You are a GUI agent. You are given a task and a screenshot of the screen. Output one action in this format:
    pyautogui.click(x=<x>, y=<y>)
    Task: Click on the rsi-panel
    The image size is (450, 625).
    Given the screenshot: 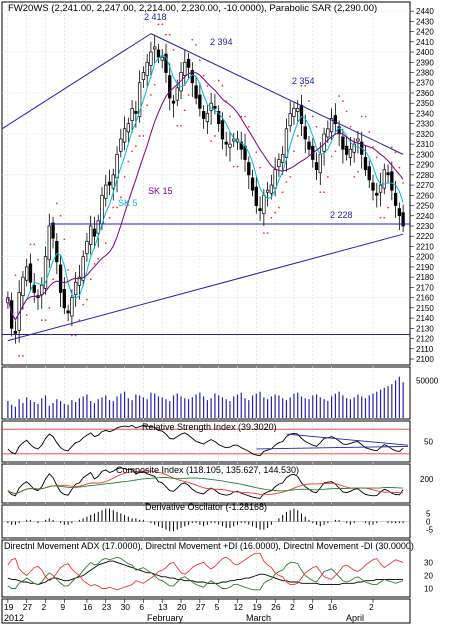 What is the action you would take?
    pyautogui.click(x=206, y=441)
    